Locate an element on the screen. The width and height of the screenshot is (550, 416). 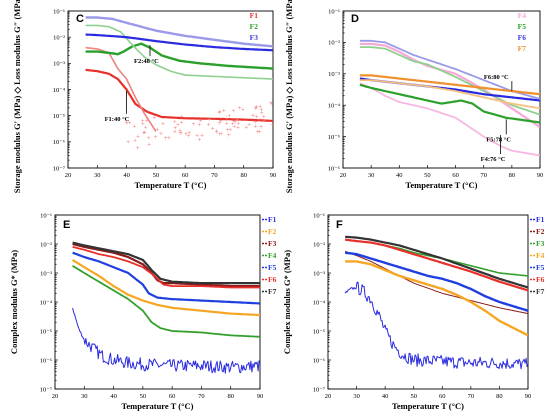
panel-letter: E is located at coordinates (66, 225).